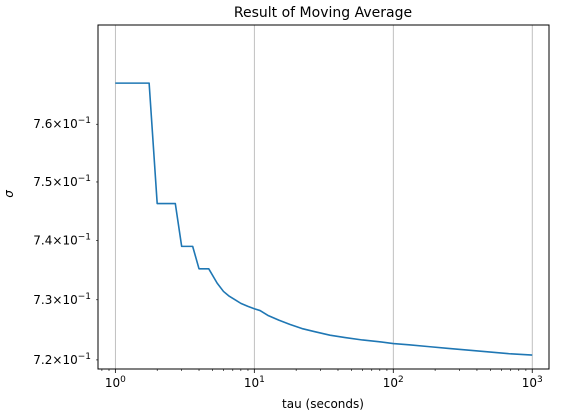 The height and width of the screenshot is (418, 561). I want to click on x-axis-label: tau (seconds), so click(323, 404).